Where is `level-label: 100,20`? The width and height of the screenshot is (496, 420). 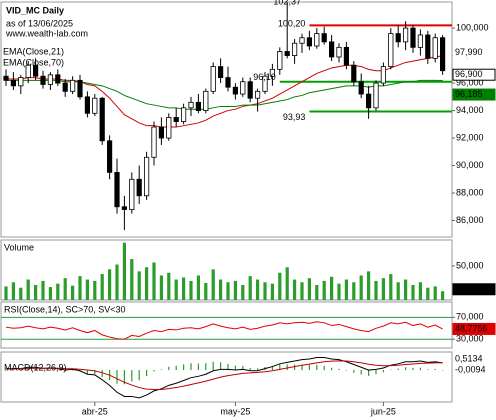
level-label: 100,20 is located at coordinates (292, 24).